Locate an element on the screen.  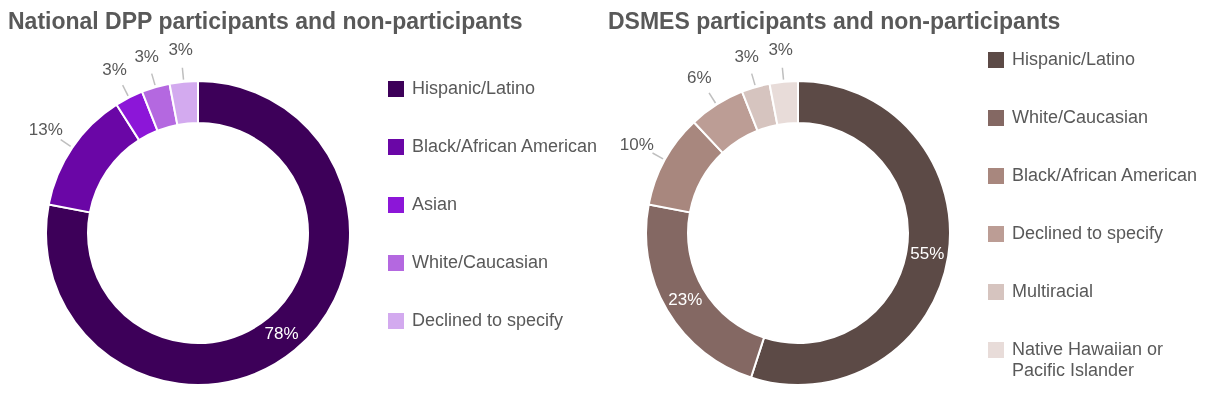
legend-label: Asian is located at coordinates (435, 204).